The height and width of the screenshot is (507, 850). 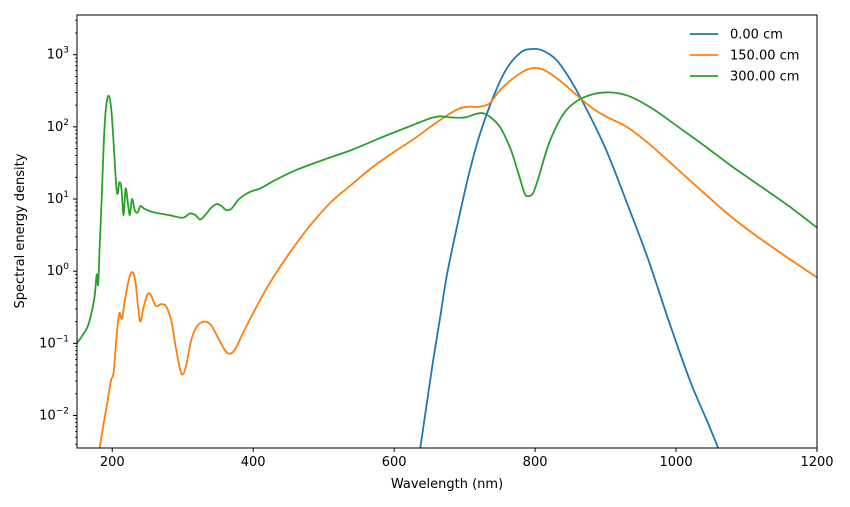 I want to click on y-axis-label: Spectral energy density, so click(x=20, y=230).